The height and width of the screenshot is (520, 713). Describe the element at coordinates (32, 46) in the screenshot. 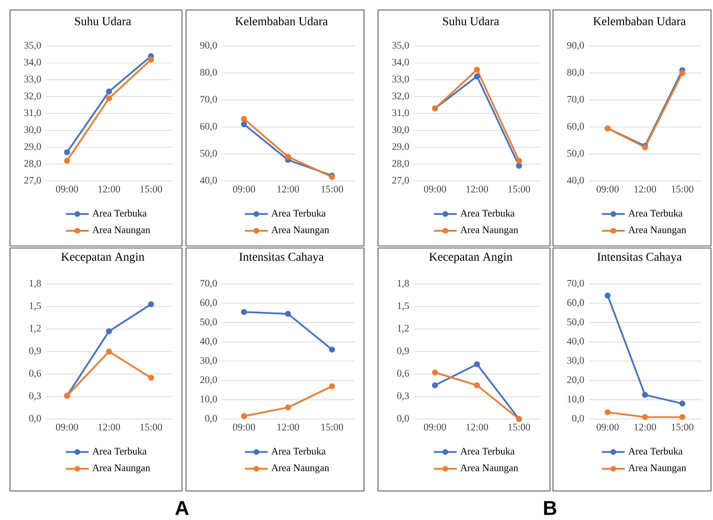

I see `y-tick-label: 35,0` at that location.